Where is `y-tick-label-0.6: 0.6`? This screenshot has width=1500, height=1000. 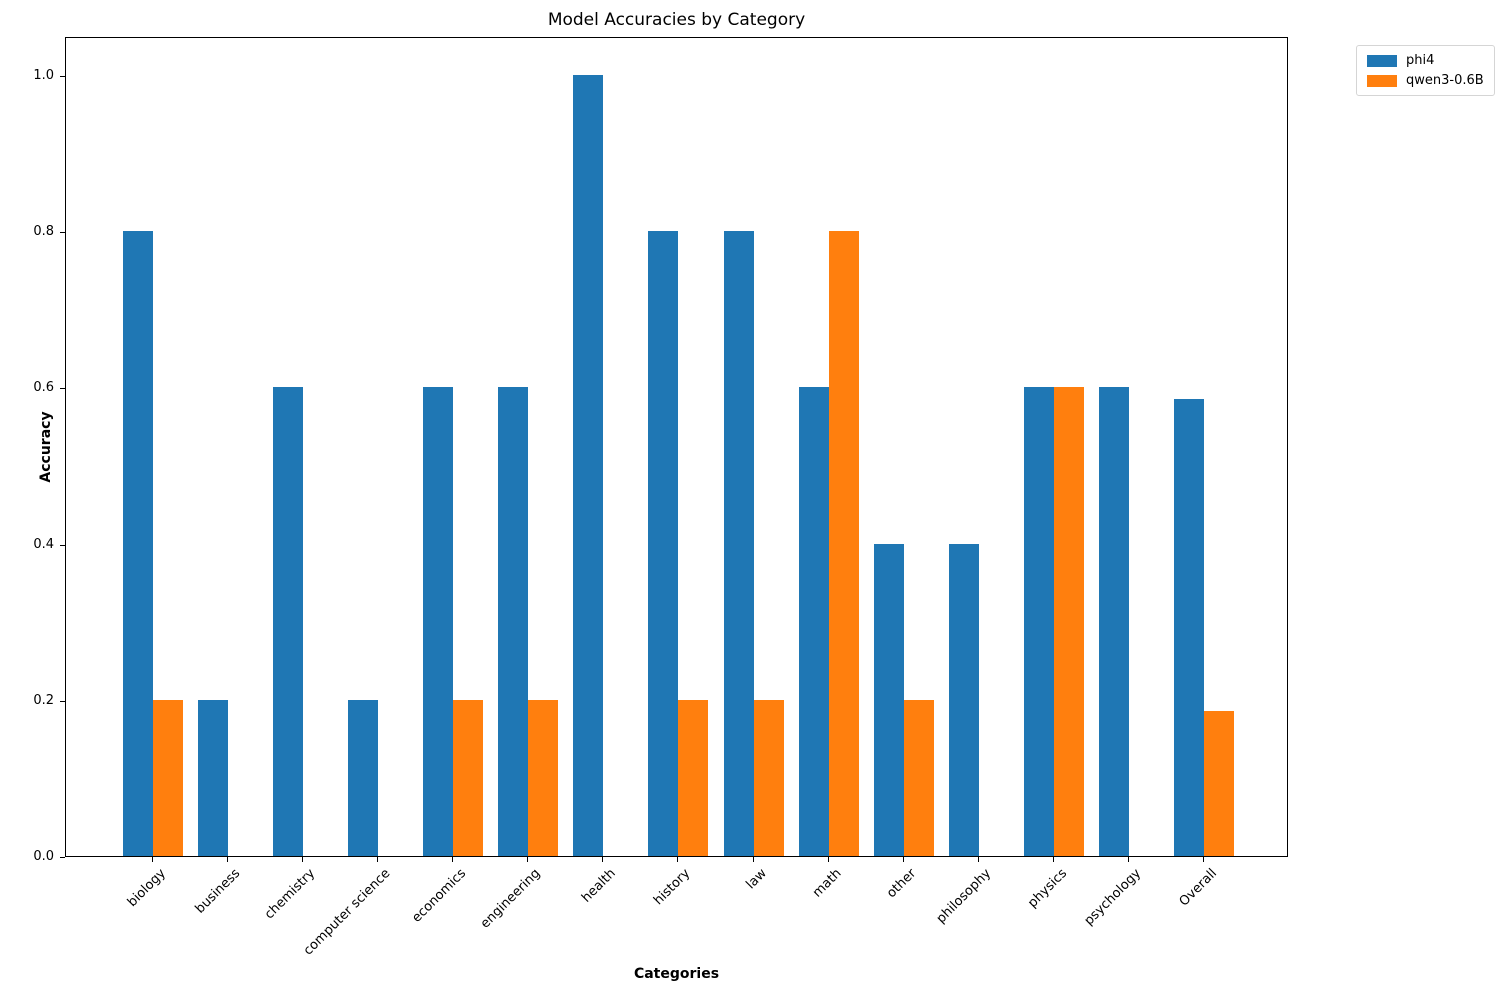
y-tick-label-0.6: 0.6 is located at coordinates (43, 387).